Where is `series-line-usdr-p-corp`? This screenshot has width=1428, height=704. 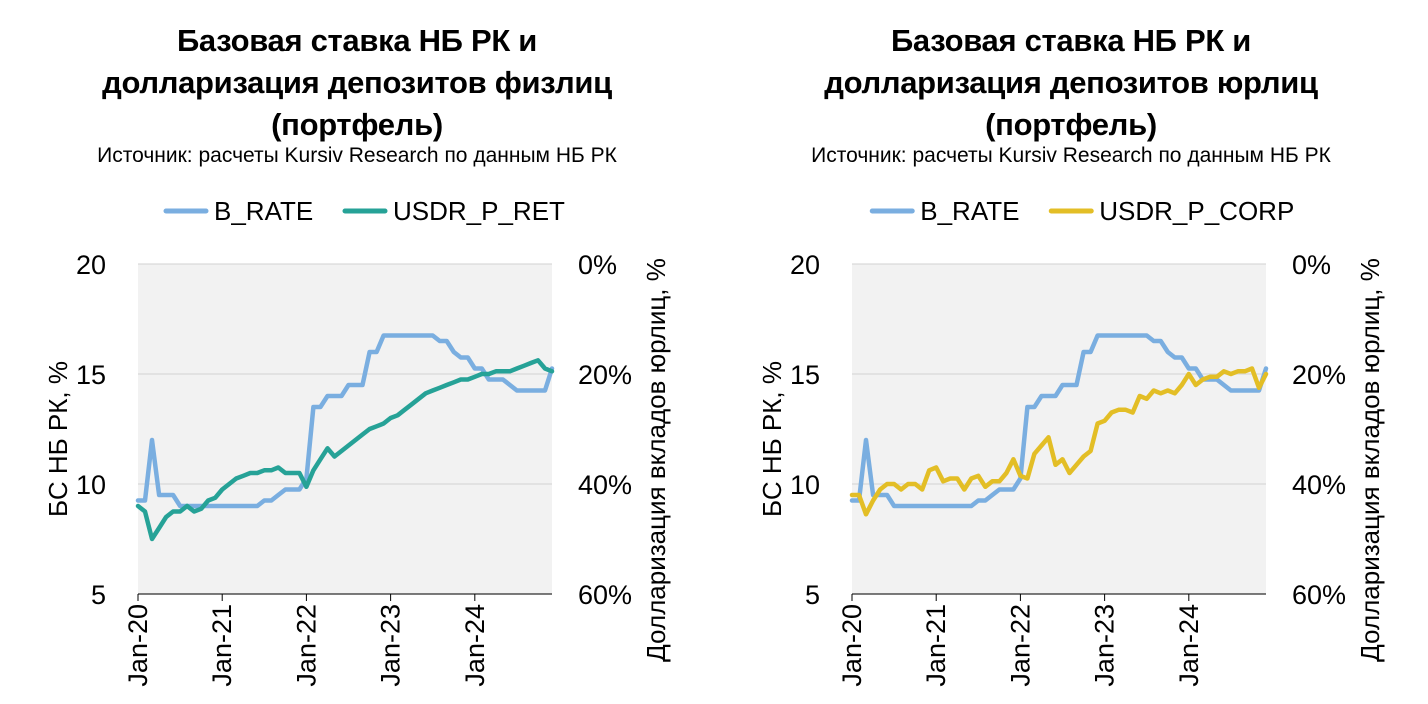 series-line-usdr-p-corp is located at coordinates (1059, 441).